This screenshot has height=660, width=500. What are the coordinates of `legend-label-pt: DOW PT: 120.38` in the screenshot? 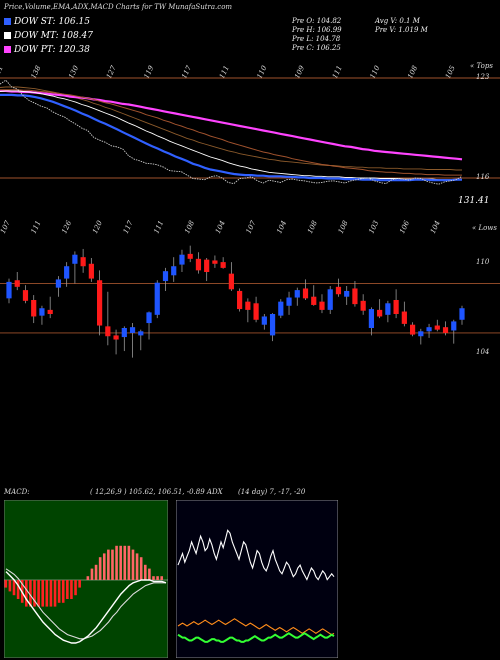 It's located at (52, 50).